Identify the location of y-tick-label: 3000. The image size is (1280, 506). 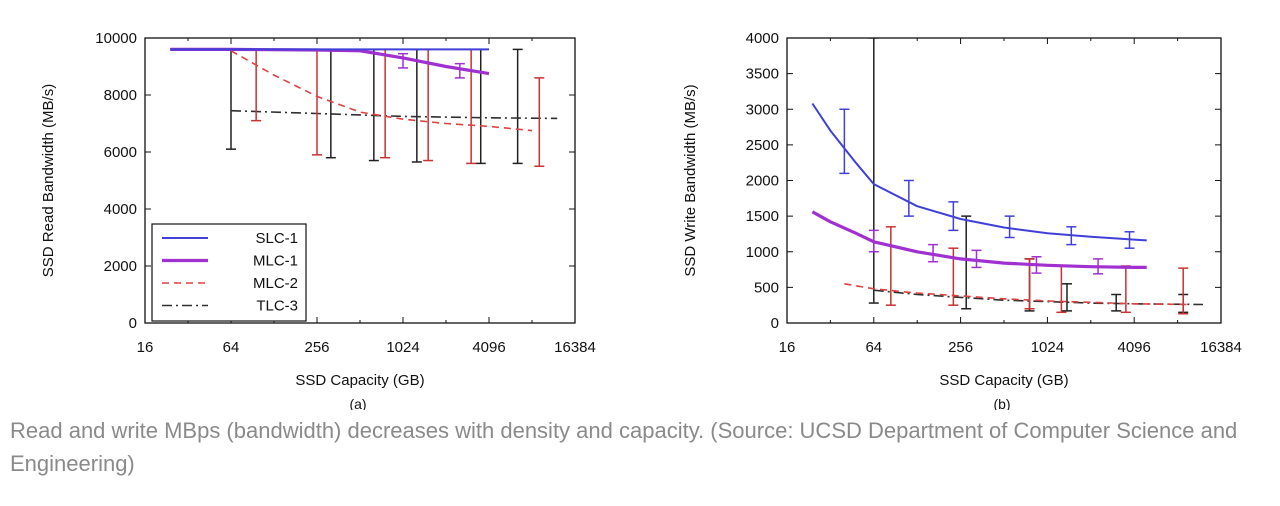
(762, 109).